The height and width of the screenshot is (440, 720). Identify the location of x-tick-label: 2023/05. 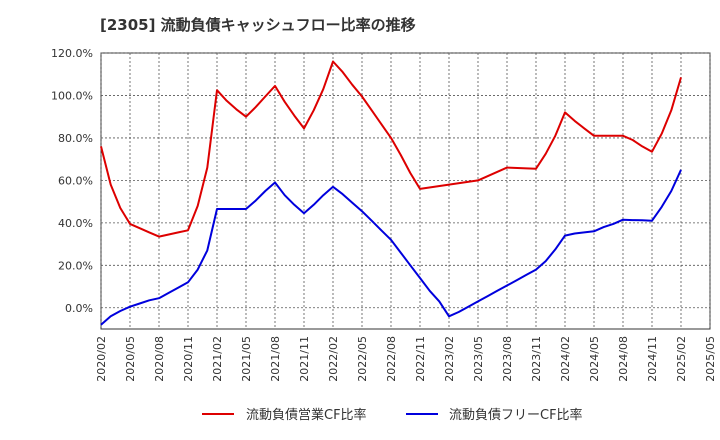
(478, 359).